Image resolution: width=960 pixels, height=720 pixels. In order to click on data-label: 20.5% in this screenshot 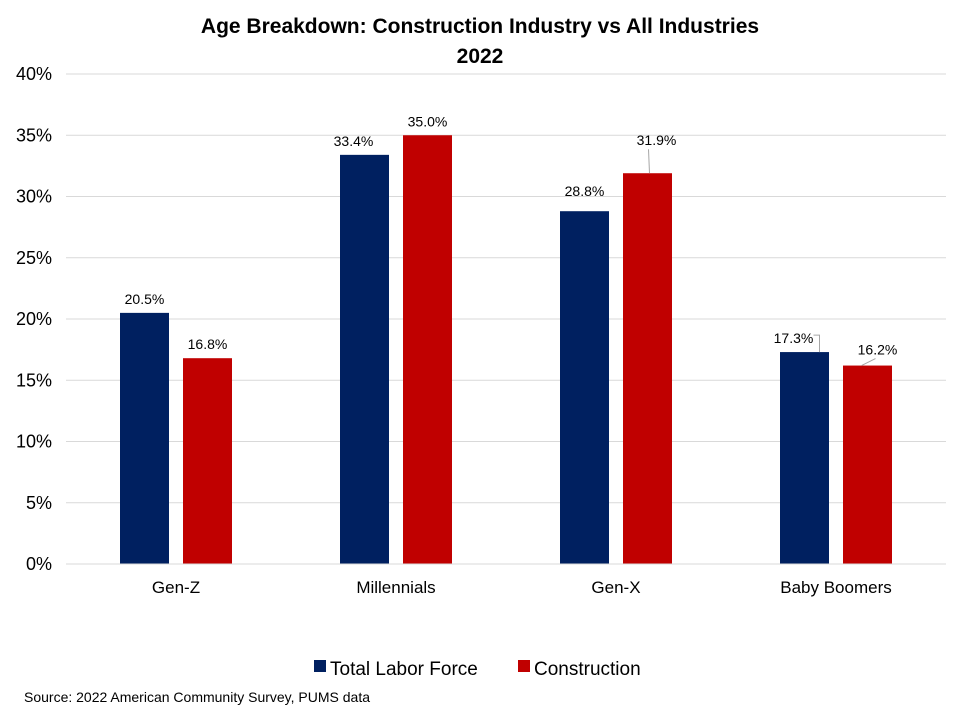, I will do `click(145, 299)`.